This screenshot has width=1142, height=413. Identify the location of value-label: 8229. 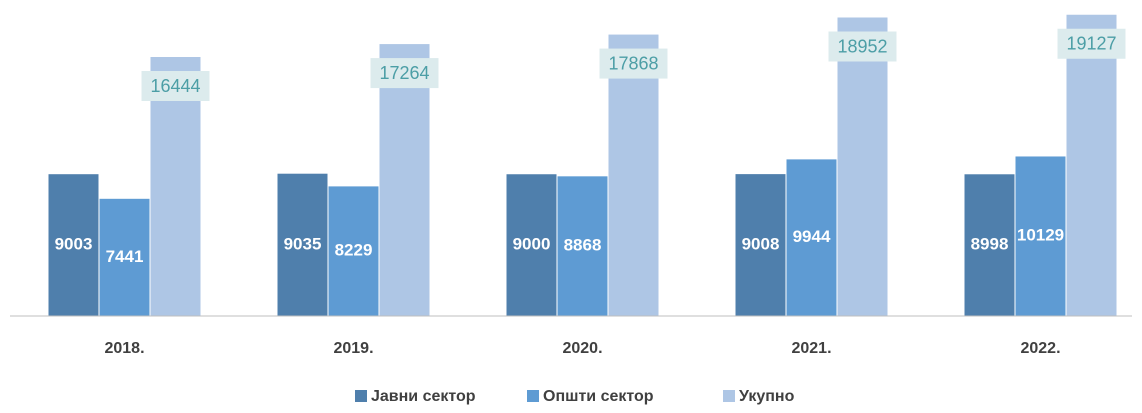
(354, 250).